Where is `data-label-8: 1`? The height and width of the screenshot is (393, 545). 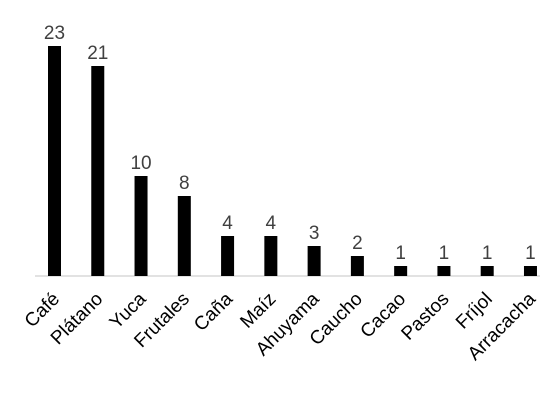
data-label-8: 1 is located at coordinates (400, 253).